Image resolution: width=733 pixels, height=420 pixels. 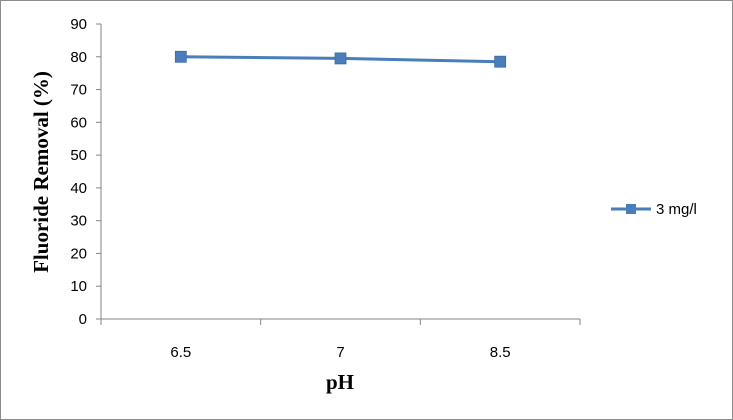 I want to click on x-ticks: 6.5 7 8.5, so click(x=340, y=340).